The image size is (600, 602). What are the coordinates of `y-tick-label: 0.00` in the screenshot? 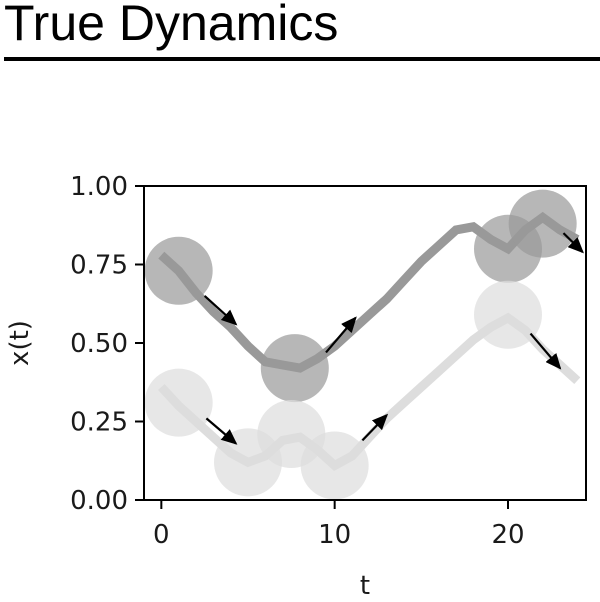 It's located at (99, 501).